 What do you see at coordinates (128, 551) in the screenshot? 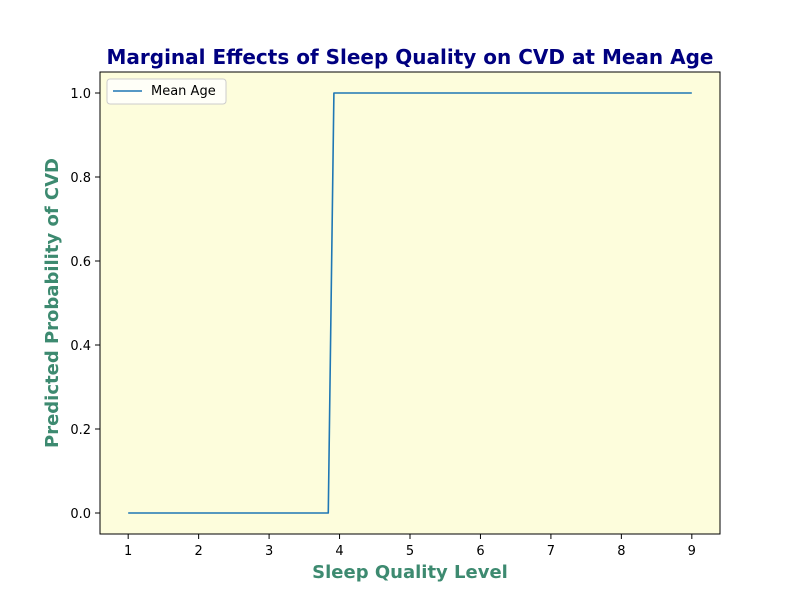
I see `x-tick-label: 1` at bounding box center [128, 551].